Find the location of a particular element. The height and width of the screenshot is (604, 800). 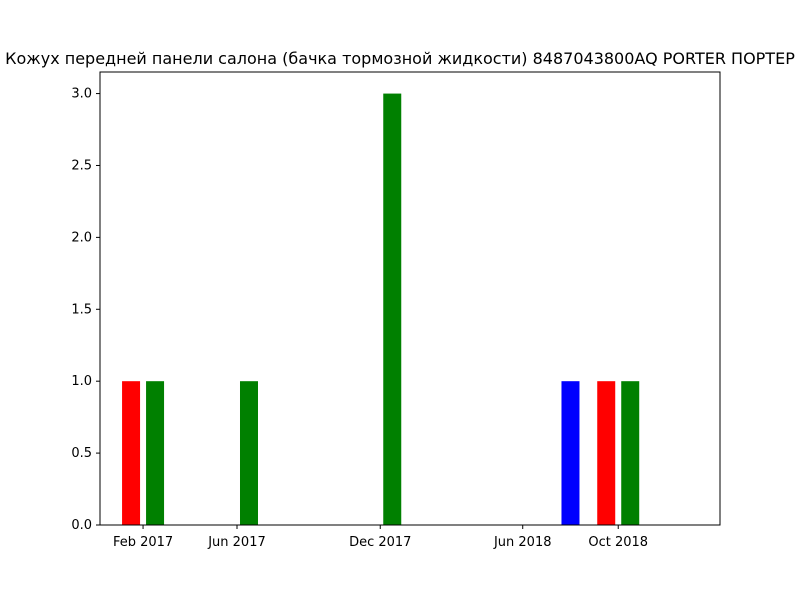

y-axis-ticks: 0.0 0.5 1.0 1.5 2.0 2.5 3.0 is located at coordinates (85, 310).